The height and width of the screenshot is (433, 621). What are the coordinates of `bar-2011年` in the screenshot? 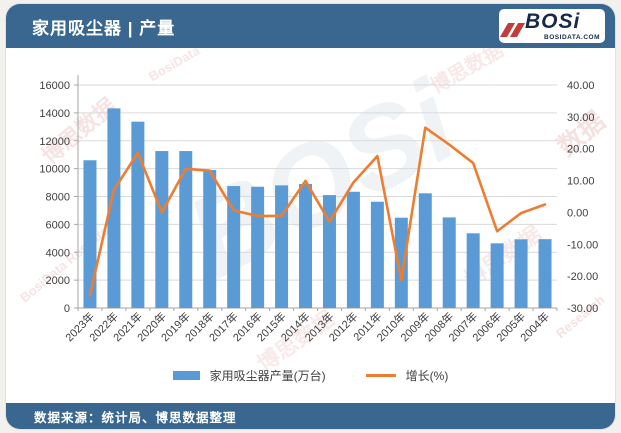 It's located at (377, 254).